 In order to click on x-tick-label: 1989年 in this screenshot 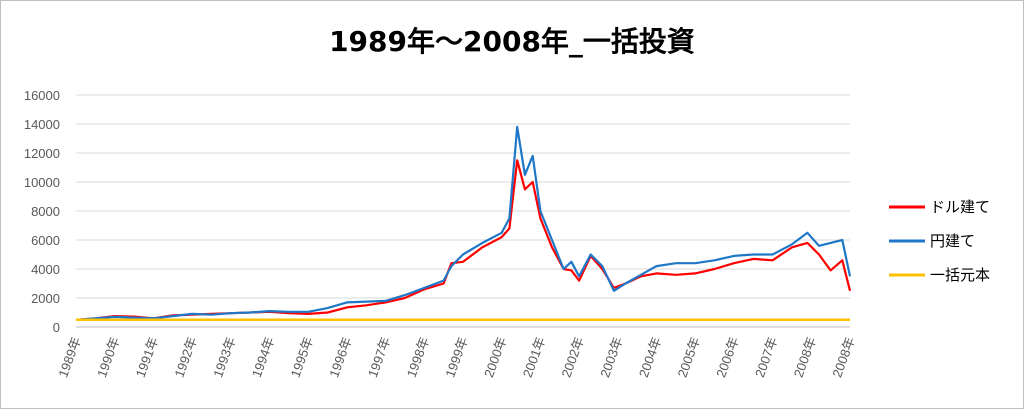, I will do `click(69, 357)`.